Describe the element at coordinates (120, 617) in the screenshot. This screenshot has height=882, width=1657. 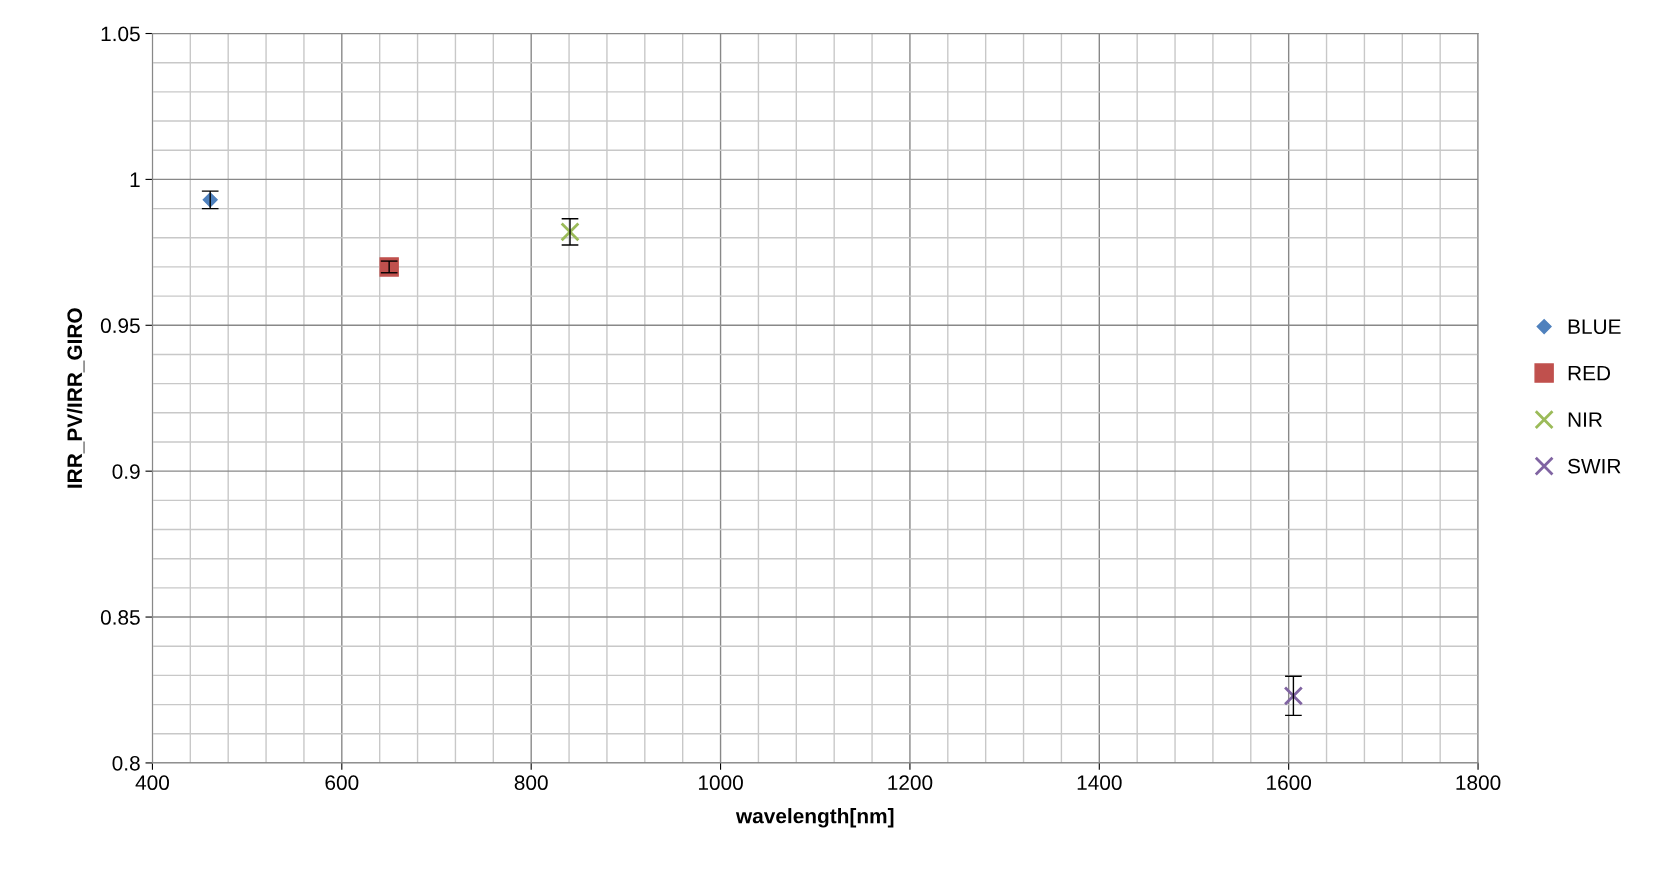
I see `y-tick-label: 0.85` at that location.